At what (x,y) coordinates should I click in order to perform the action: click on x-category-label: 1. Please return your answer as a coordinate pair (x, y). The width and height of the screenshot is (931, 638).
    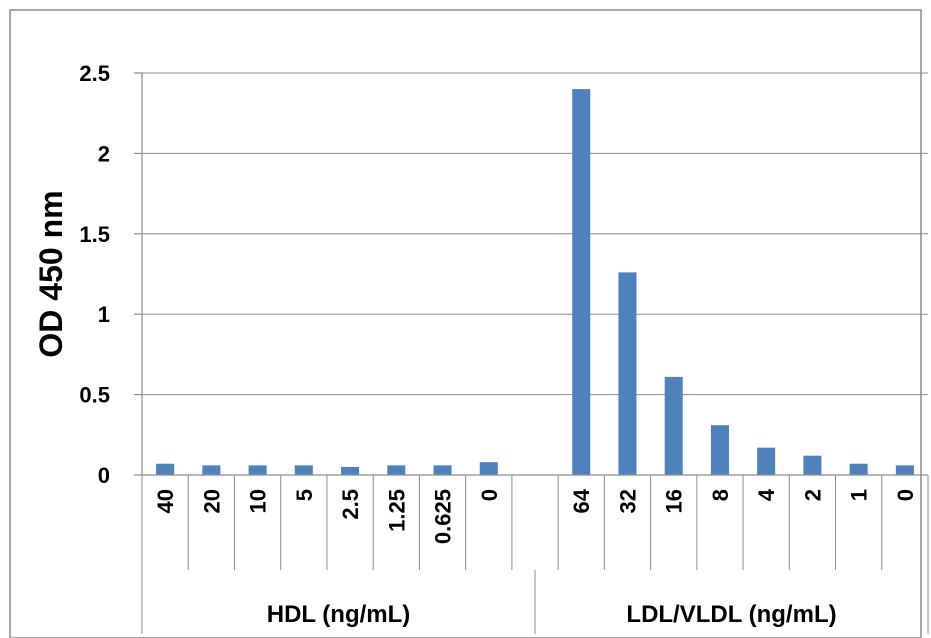
    Looking at the image, I should click on (859, 495).